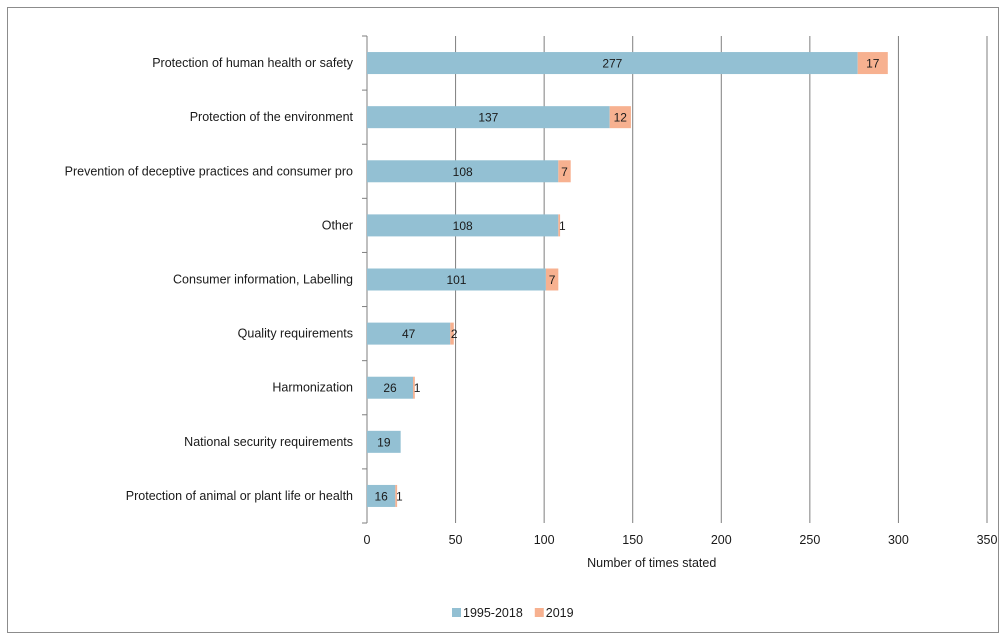  I want to click on data-label: 16, so click(381, 496).